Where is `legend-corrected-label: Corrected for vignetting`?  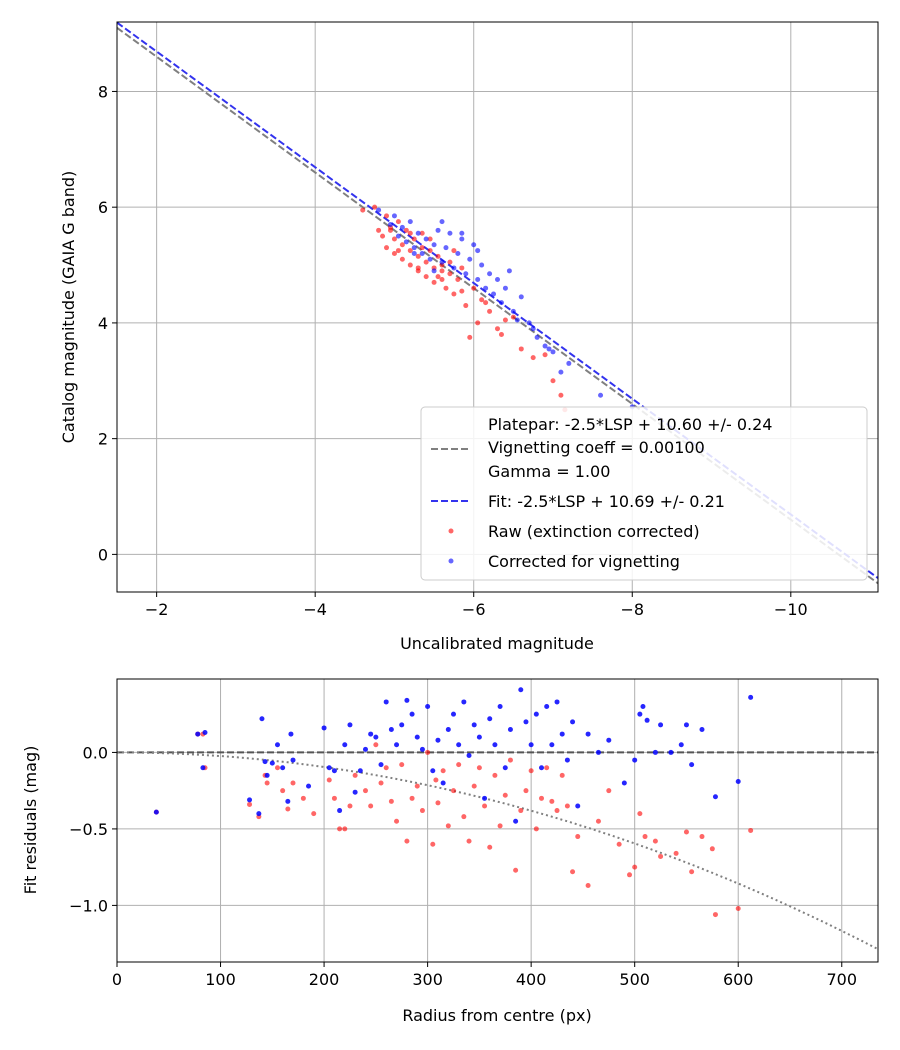 legend-corrected-label: Corrected for vignetting is located at coordinates (584, 561).